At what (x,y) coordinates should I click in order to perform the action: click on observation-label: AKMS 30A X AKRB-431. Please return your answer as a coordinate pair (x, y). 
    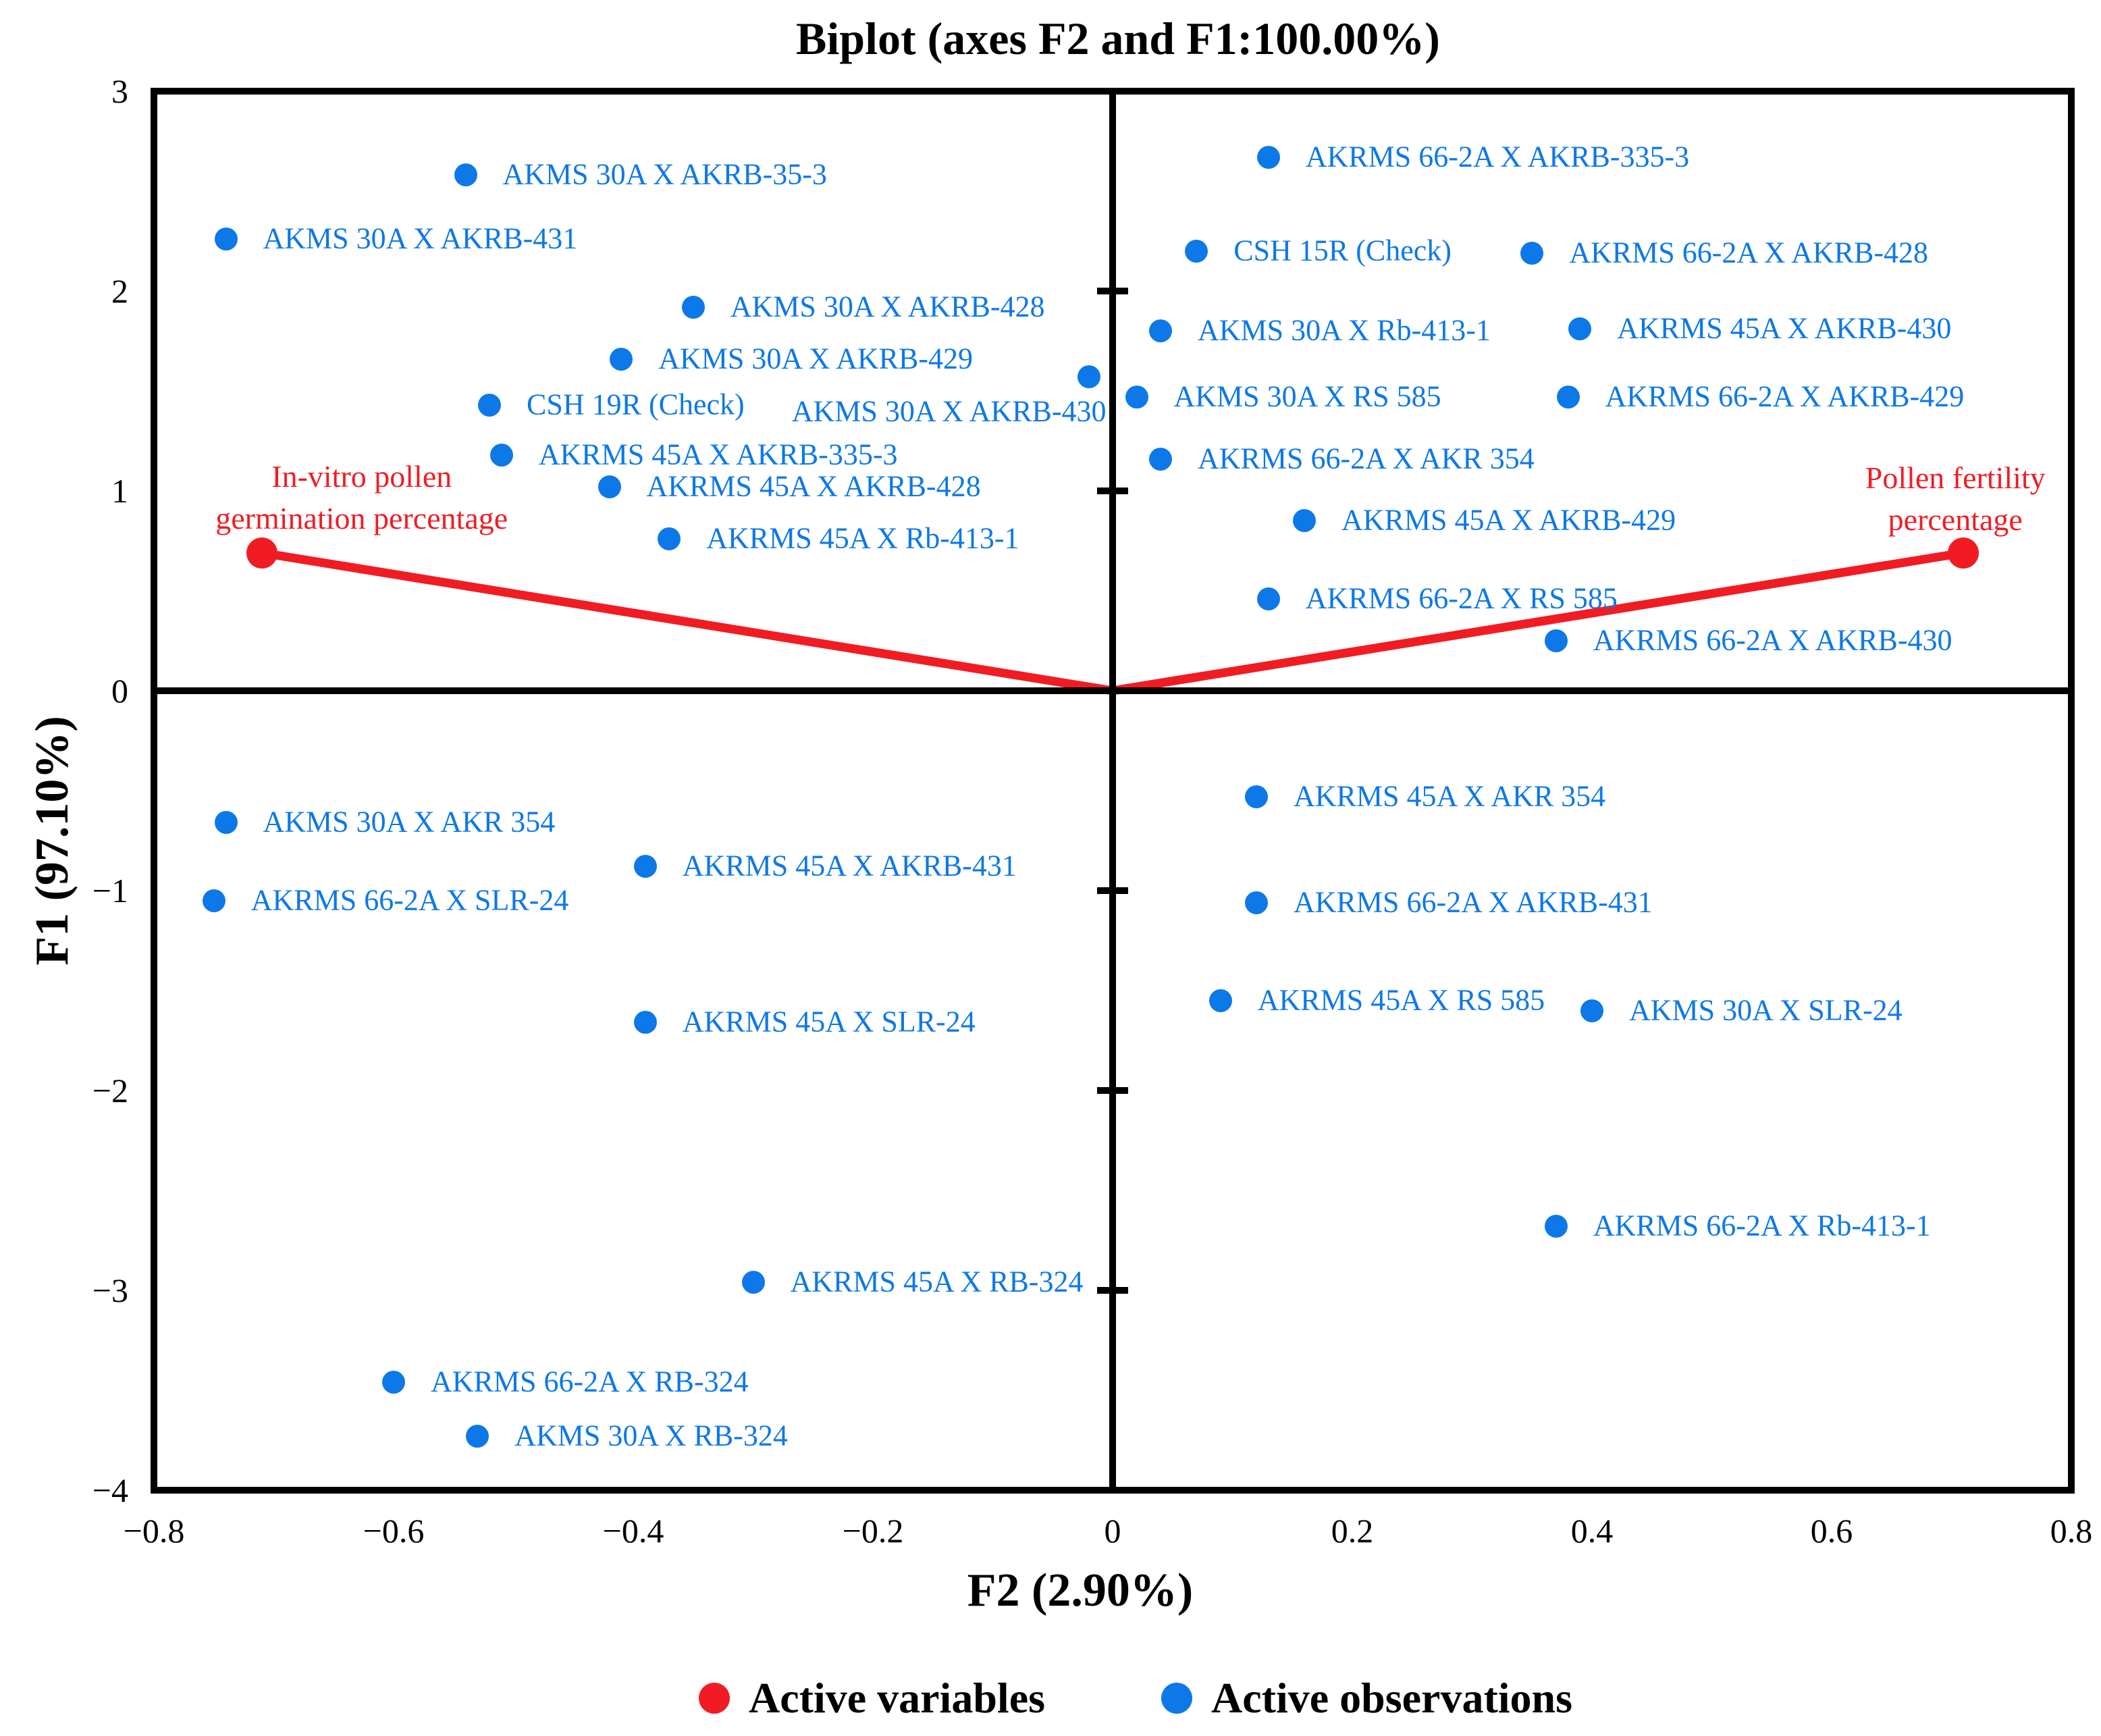
    Looking at the image, I should click on (420, 238).